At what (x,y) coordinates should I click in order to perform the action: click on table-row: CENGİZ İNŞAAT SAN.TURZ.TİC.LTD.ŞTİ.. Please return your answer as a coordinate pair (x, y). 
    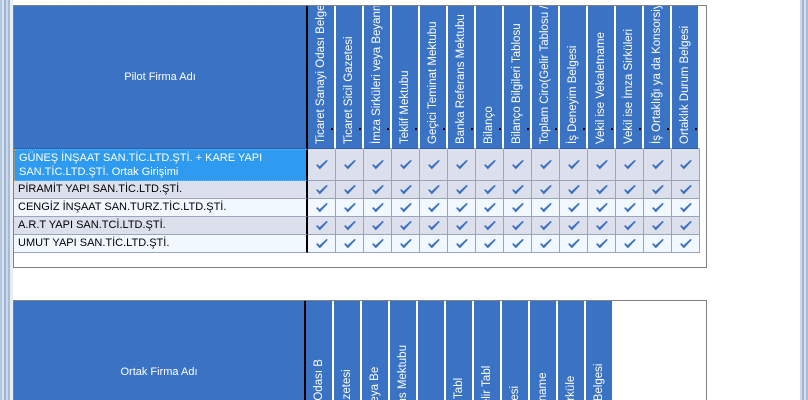
    Looking at the image, I should click on (360, 208).